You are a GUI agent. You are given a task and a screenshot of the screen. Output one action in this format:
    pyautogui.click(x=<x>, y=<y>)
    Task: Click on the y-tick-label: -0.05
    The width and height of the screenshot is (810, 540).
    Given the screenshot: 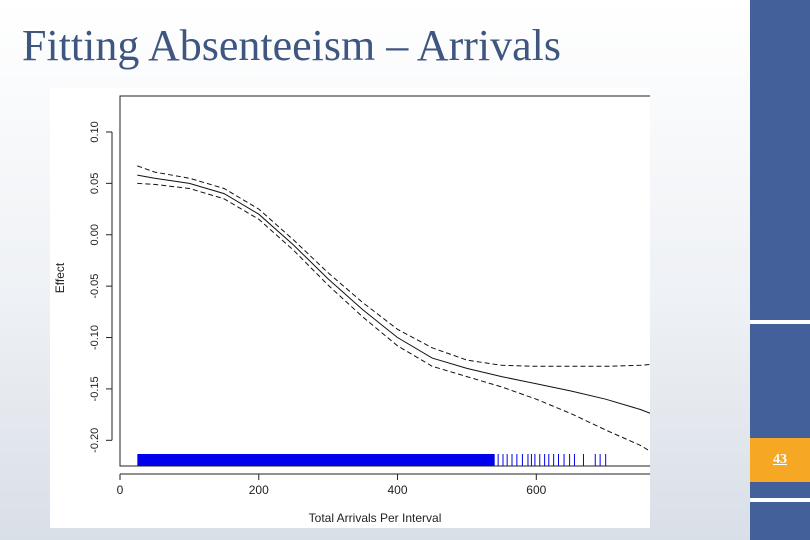 What is the action you would take?
    pyautogui.click(x=95, y=286)
    